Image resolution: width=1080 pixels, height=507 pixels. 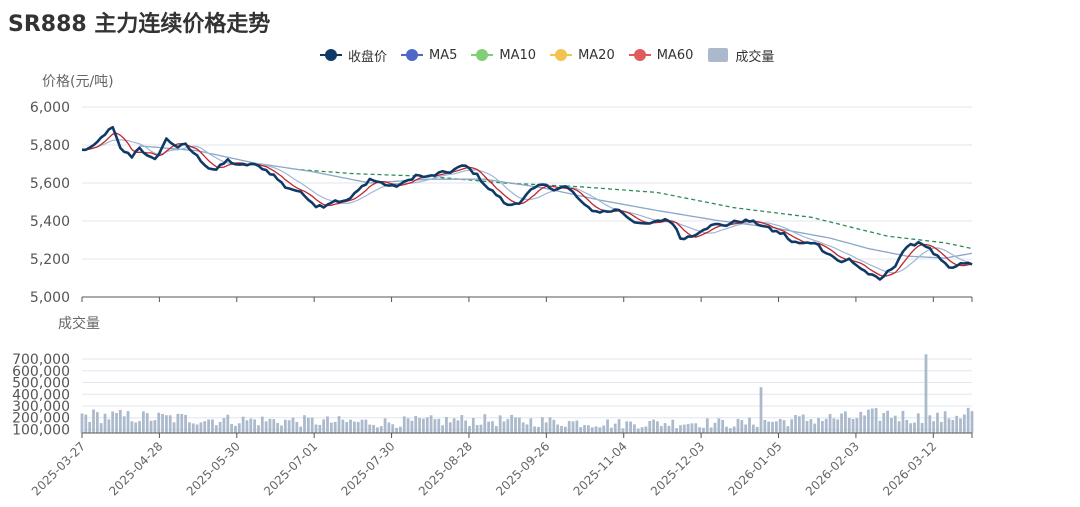 What do you see at coordinates (660, 55) in the screenshot?
I see `legend-item-ma60: MA60` at bounding box center [660, 55].